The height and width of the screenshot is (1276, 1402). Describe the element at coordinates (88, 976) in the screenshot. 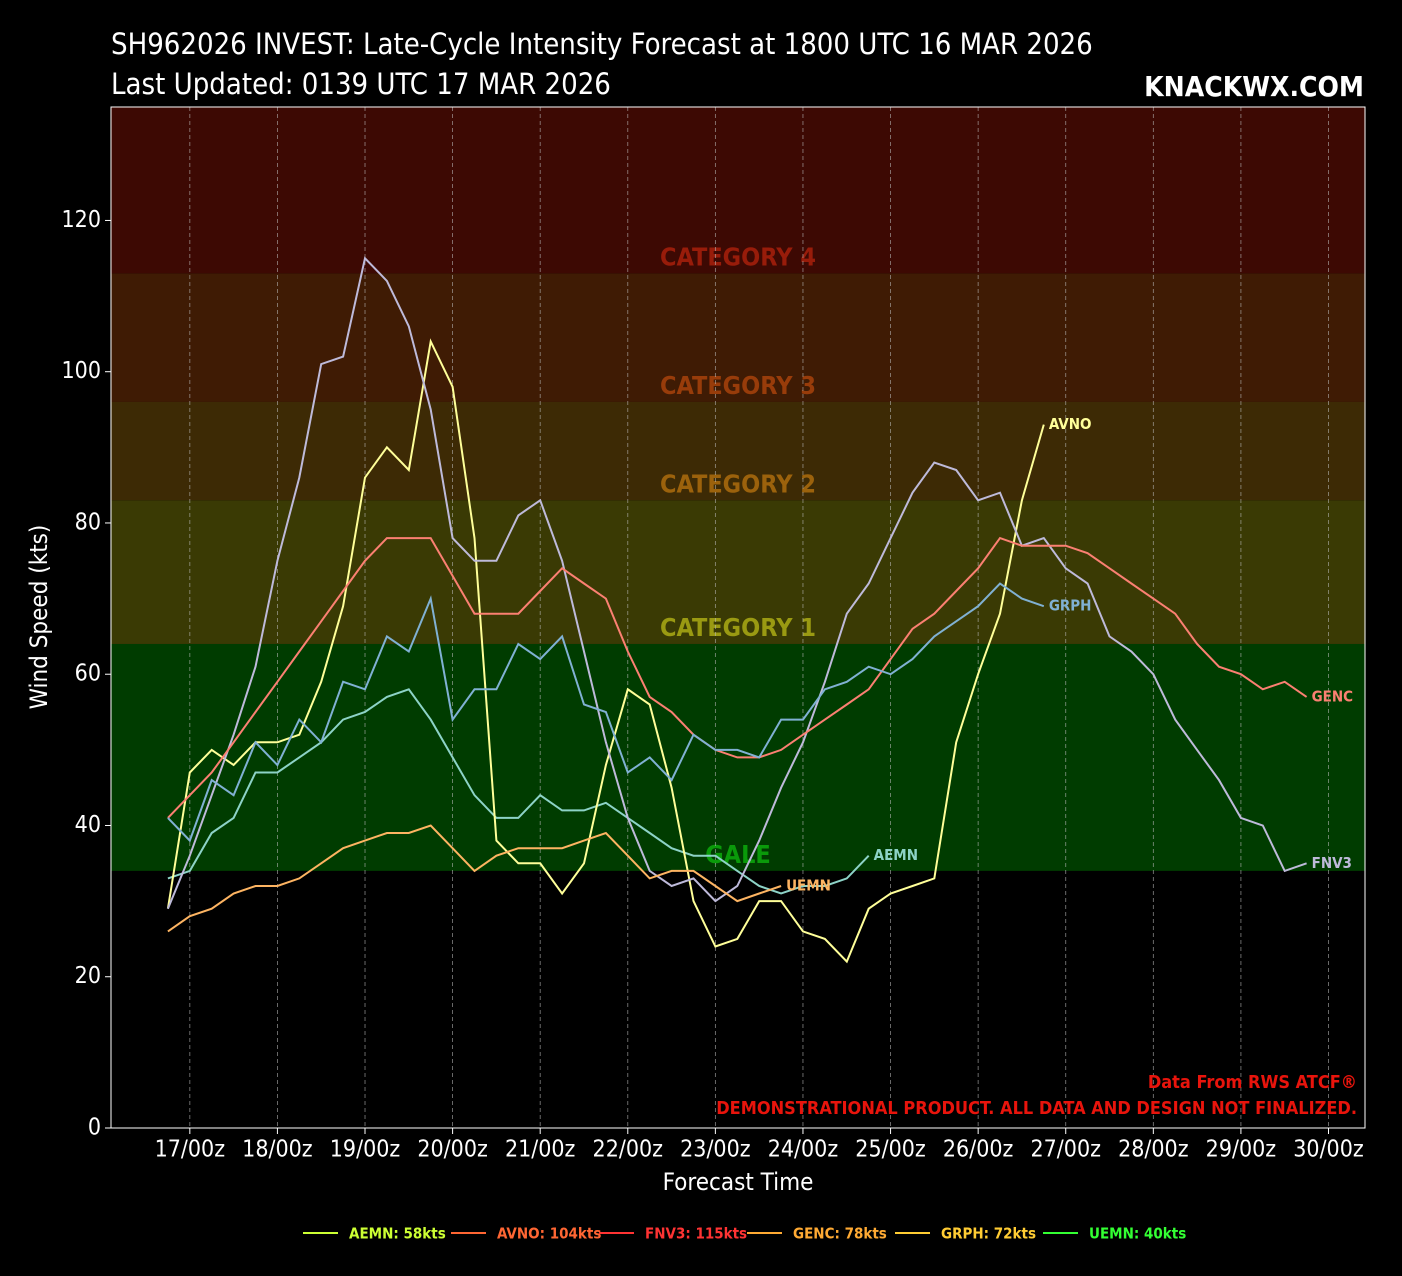

I see `y-tick-label: 20` at that location.